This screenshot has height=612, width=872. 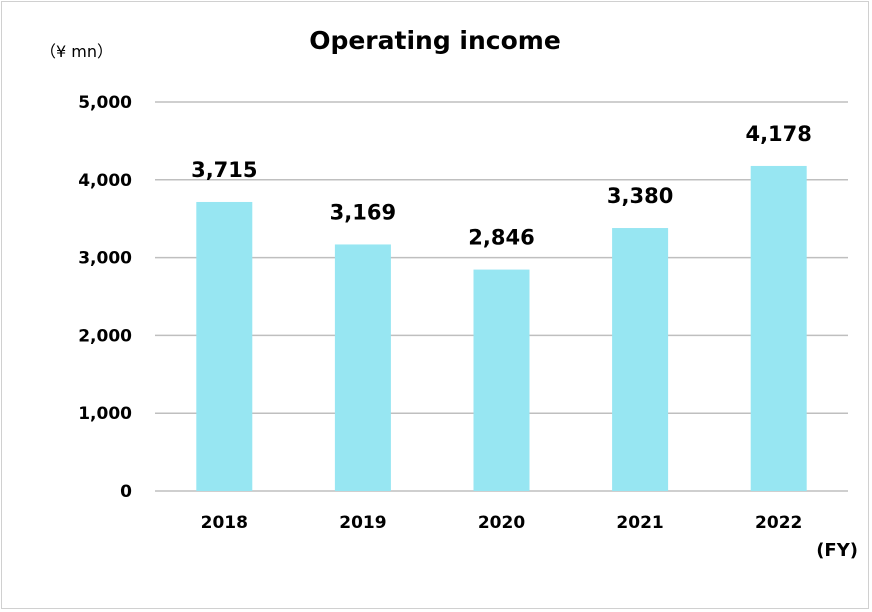 I want to click on y-tick-label: 3,000, so click(x=105, y=259).